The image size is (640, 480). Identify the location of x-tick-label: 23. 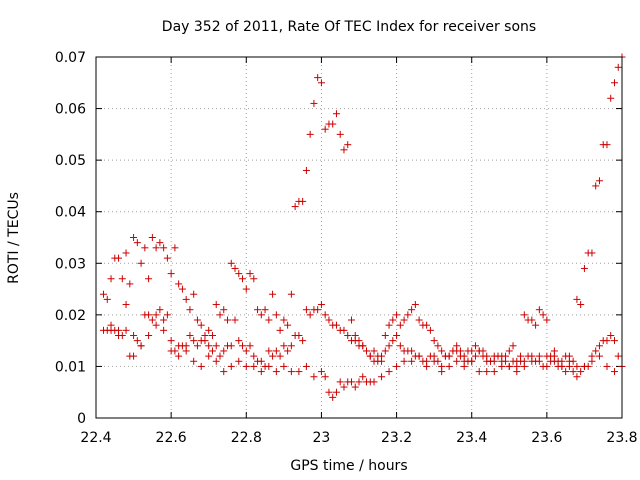
(322, 438).